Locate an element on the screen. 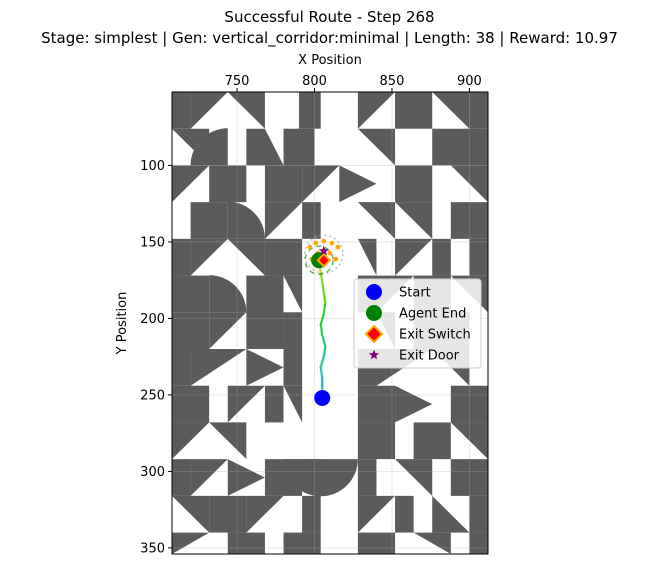 The image size is (659, 567). agent-end-radius-ring is located at coordinates (319, 260).